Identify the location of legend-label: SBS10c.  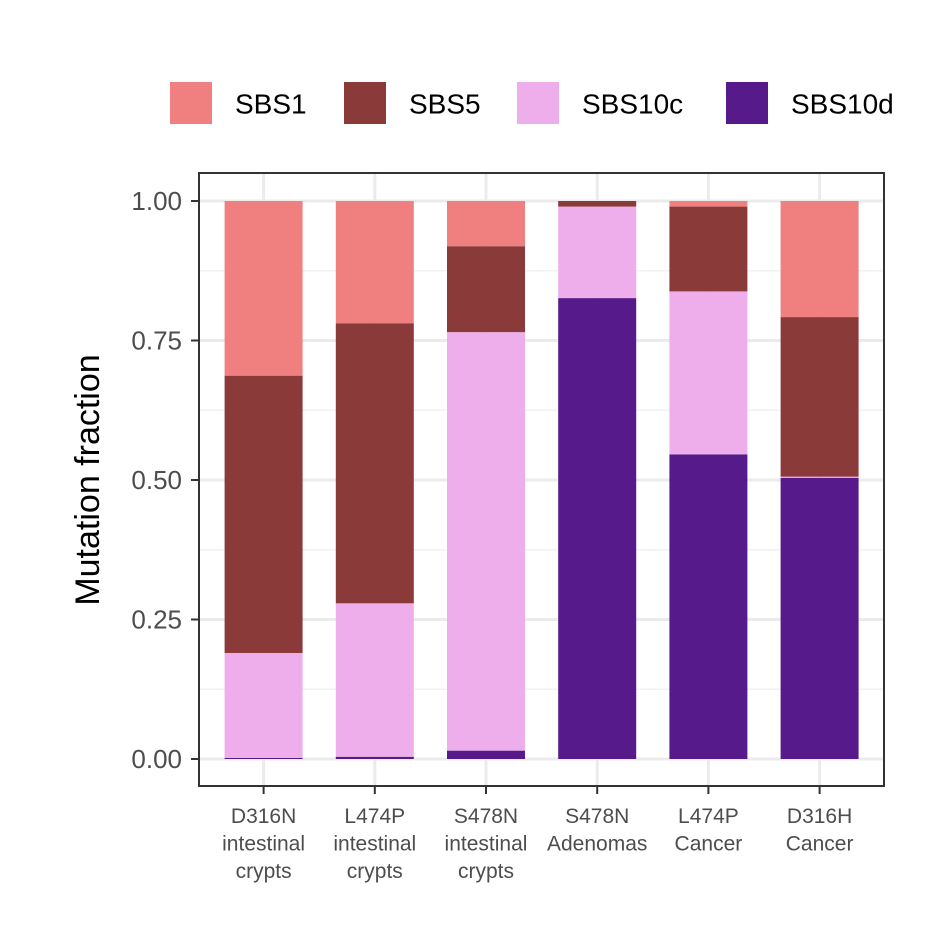
(632, 104).